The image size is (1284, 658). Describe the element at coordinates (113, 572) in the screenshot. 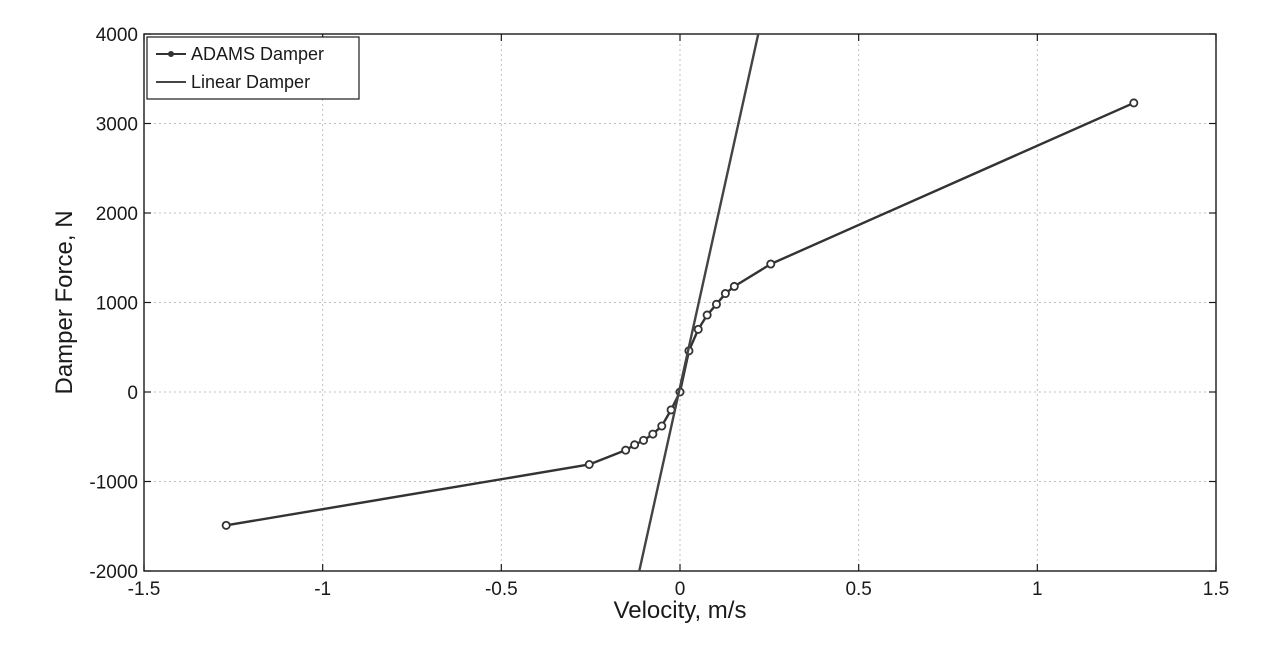

I see `y-tick-label: -2000` at that location.